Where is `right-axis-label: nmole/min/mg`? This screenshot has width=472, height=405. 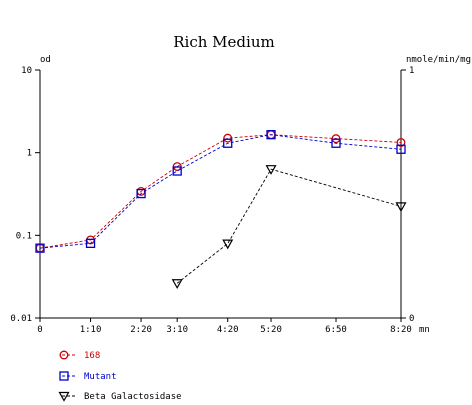 right-axis-label: nmole/min/mg is located at coordinates (438, 60).